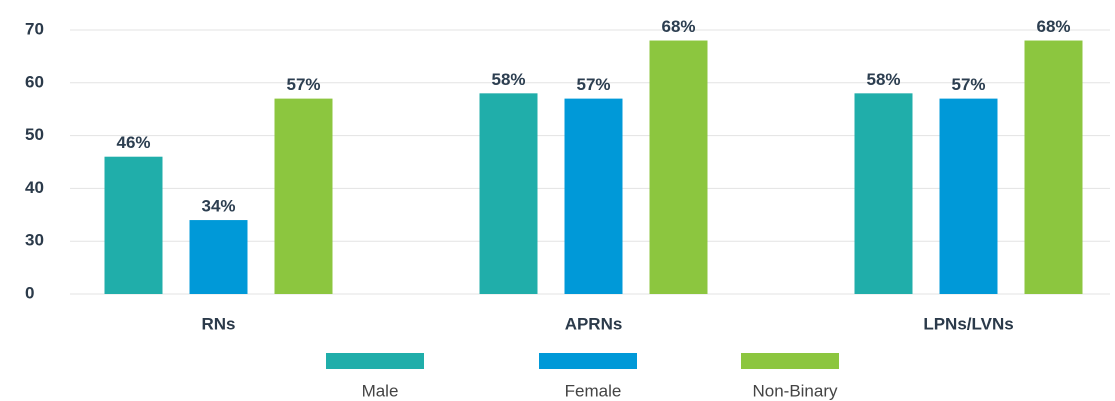 Image resolution: width=1115 pixels, height=401 pixels. What do you see at coordinates (594, 323) in the screenshot?
I see `x-tick-label: APRNs` at bounding box center [594, 323].